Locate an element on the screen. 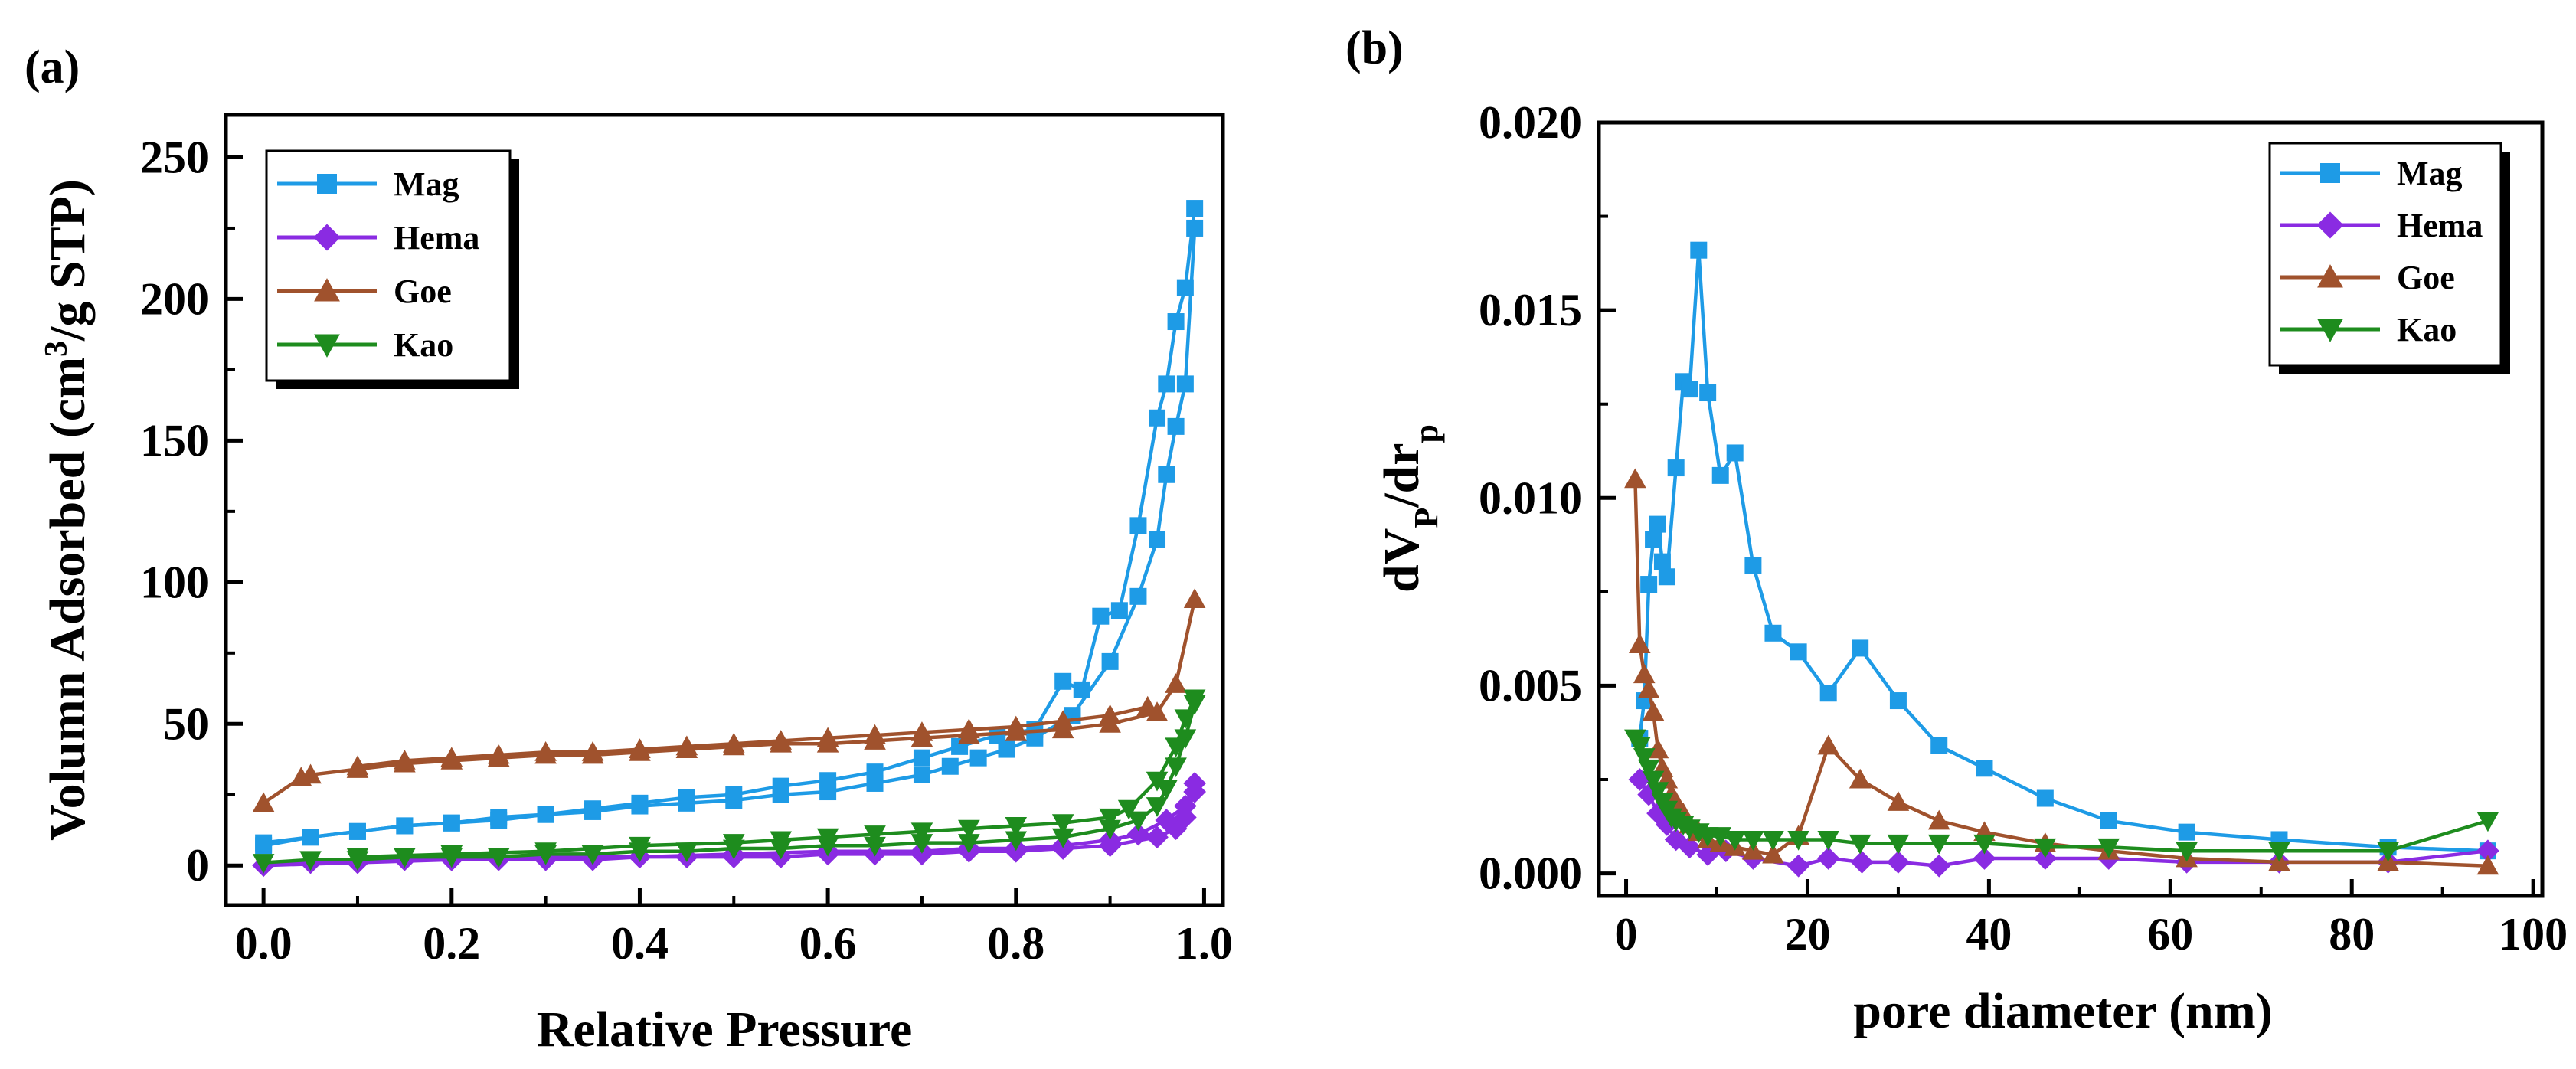 Image resolution: width=2576 pixels, height=1069 pixels. x-axis-title-a: Relative Pressure is located at coordinates (725, 1030).